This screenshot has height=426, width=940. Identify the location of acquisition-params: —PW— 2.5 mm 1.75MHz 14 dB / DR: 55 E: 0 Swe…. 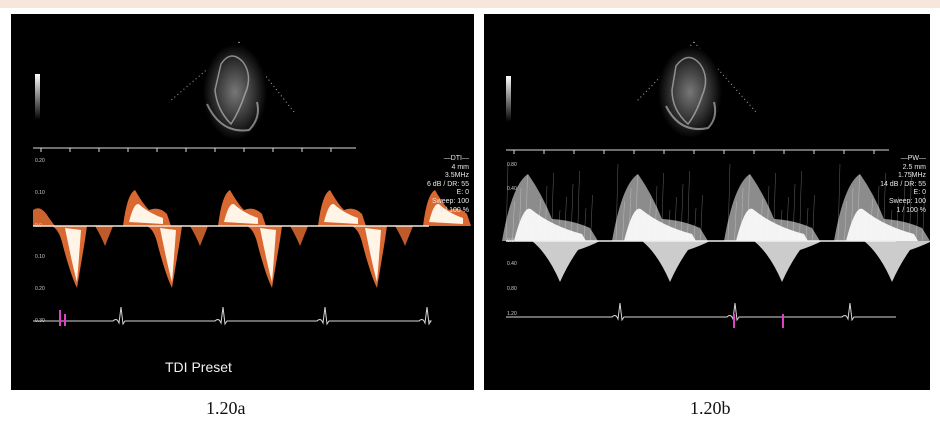
(903, 184).